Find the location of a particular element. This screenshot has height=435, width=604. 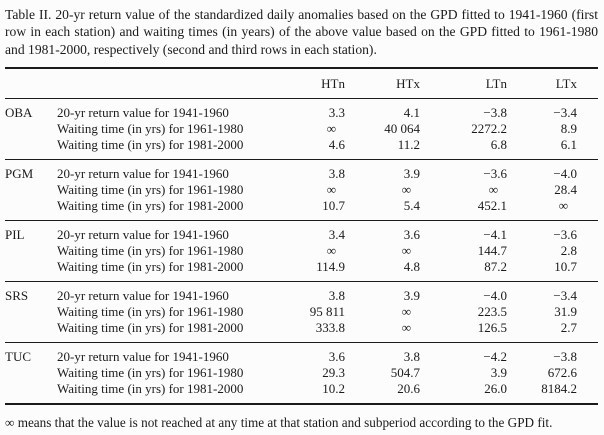

cell-value: 3.3 is located at coordinates (336, 113).